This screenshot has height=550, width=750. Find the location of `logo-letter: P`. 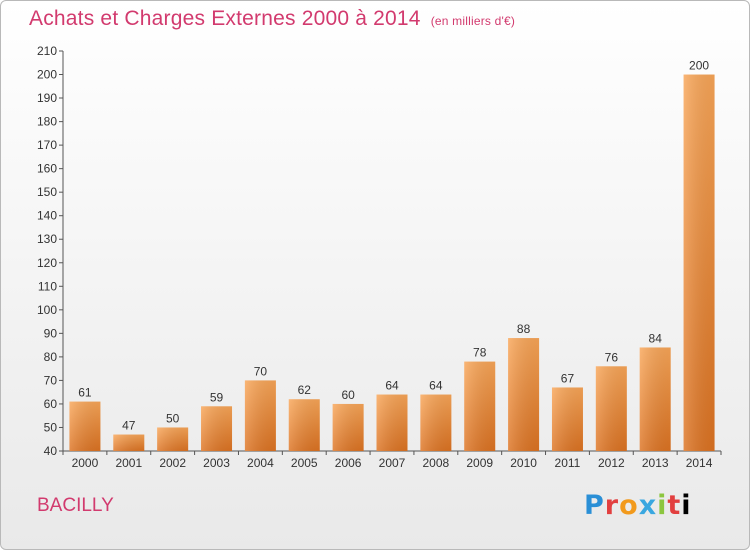

logo-letter: P is located at coordinates (594, 505).